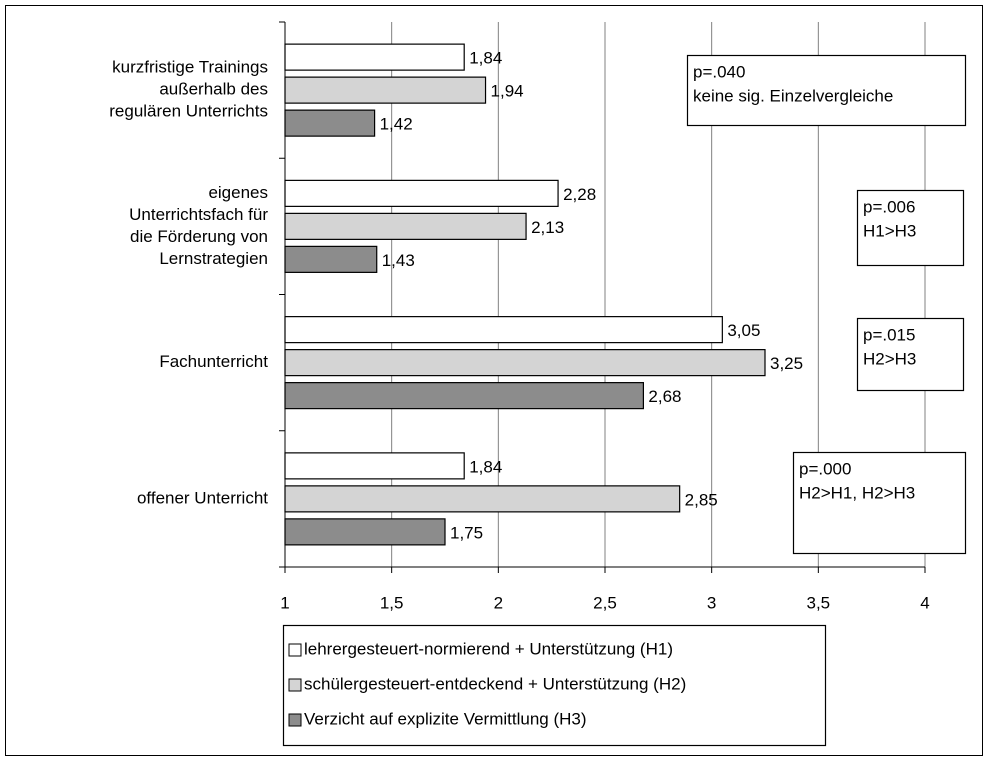 The width and height of the screenshot is (989, 762). Describe the element at coordinates (199, 236) in the screenshot. I see `category-label: die Förderung von` at that location.